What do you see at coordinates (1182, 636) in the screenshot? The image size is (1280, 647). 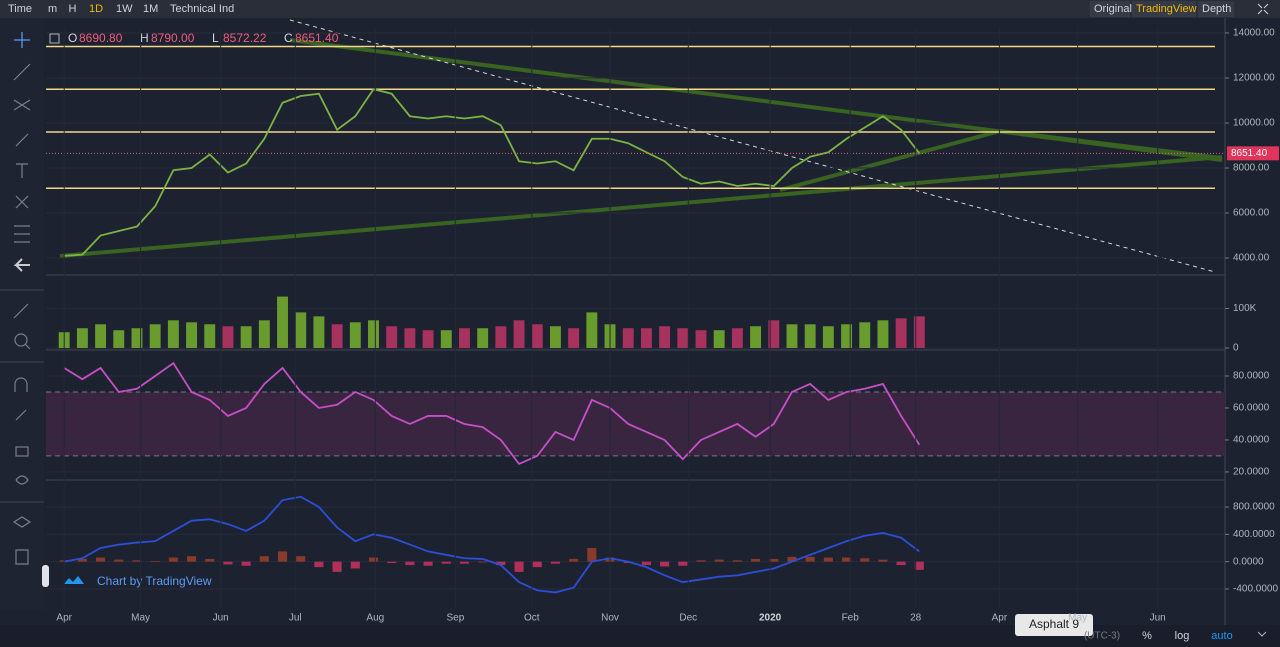 I see `btn-log: log` at bounding box center [1182, 636].